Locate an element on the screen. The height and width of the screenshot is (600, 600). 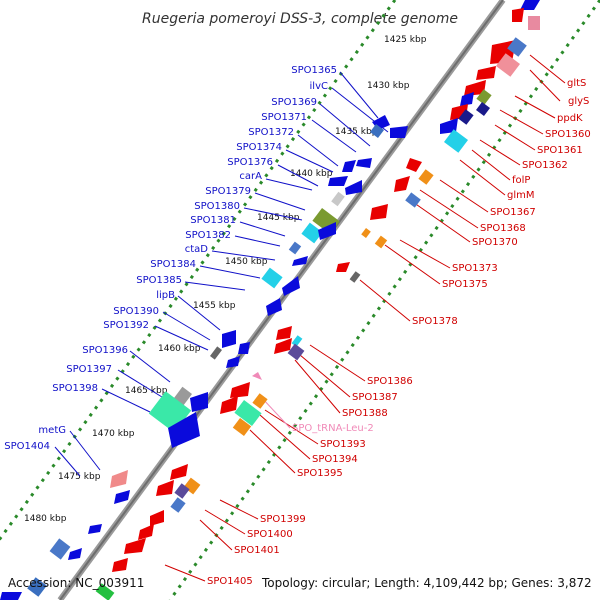
trna-label: SPO_tRNA-Leu-2 is located at coordinates (333, 428).